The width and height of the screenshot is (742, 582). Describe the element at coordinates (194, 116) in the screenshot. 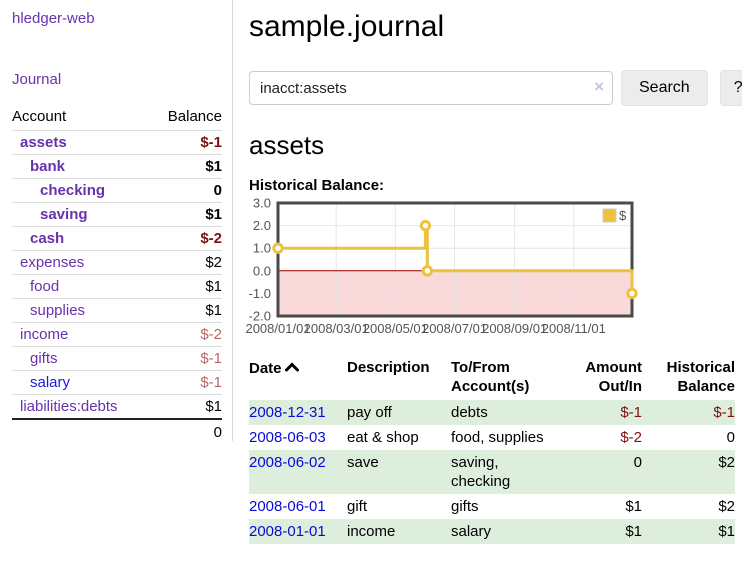

I see `accounts-header-balance: Balance` at that location.